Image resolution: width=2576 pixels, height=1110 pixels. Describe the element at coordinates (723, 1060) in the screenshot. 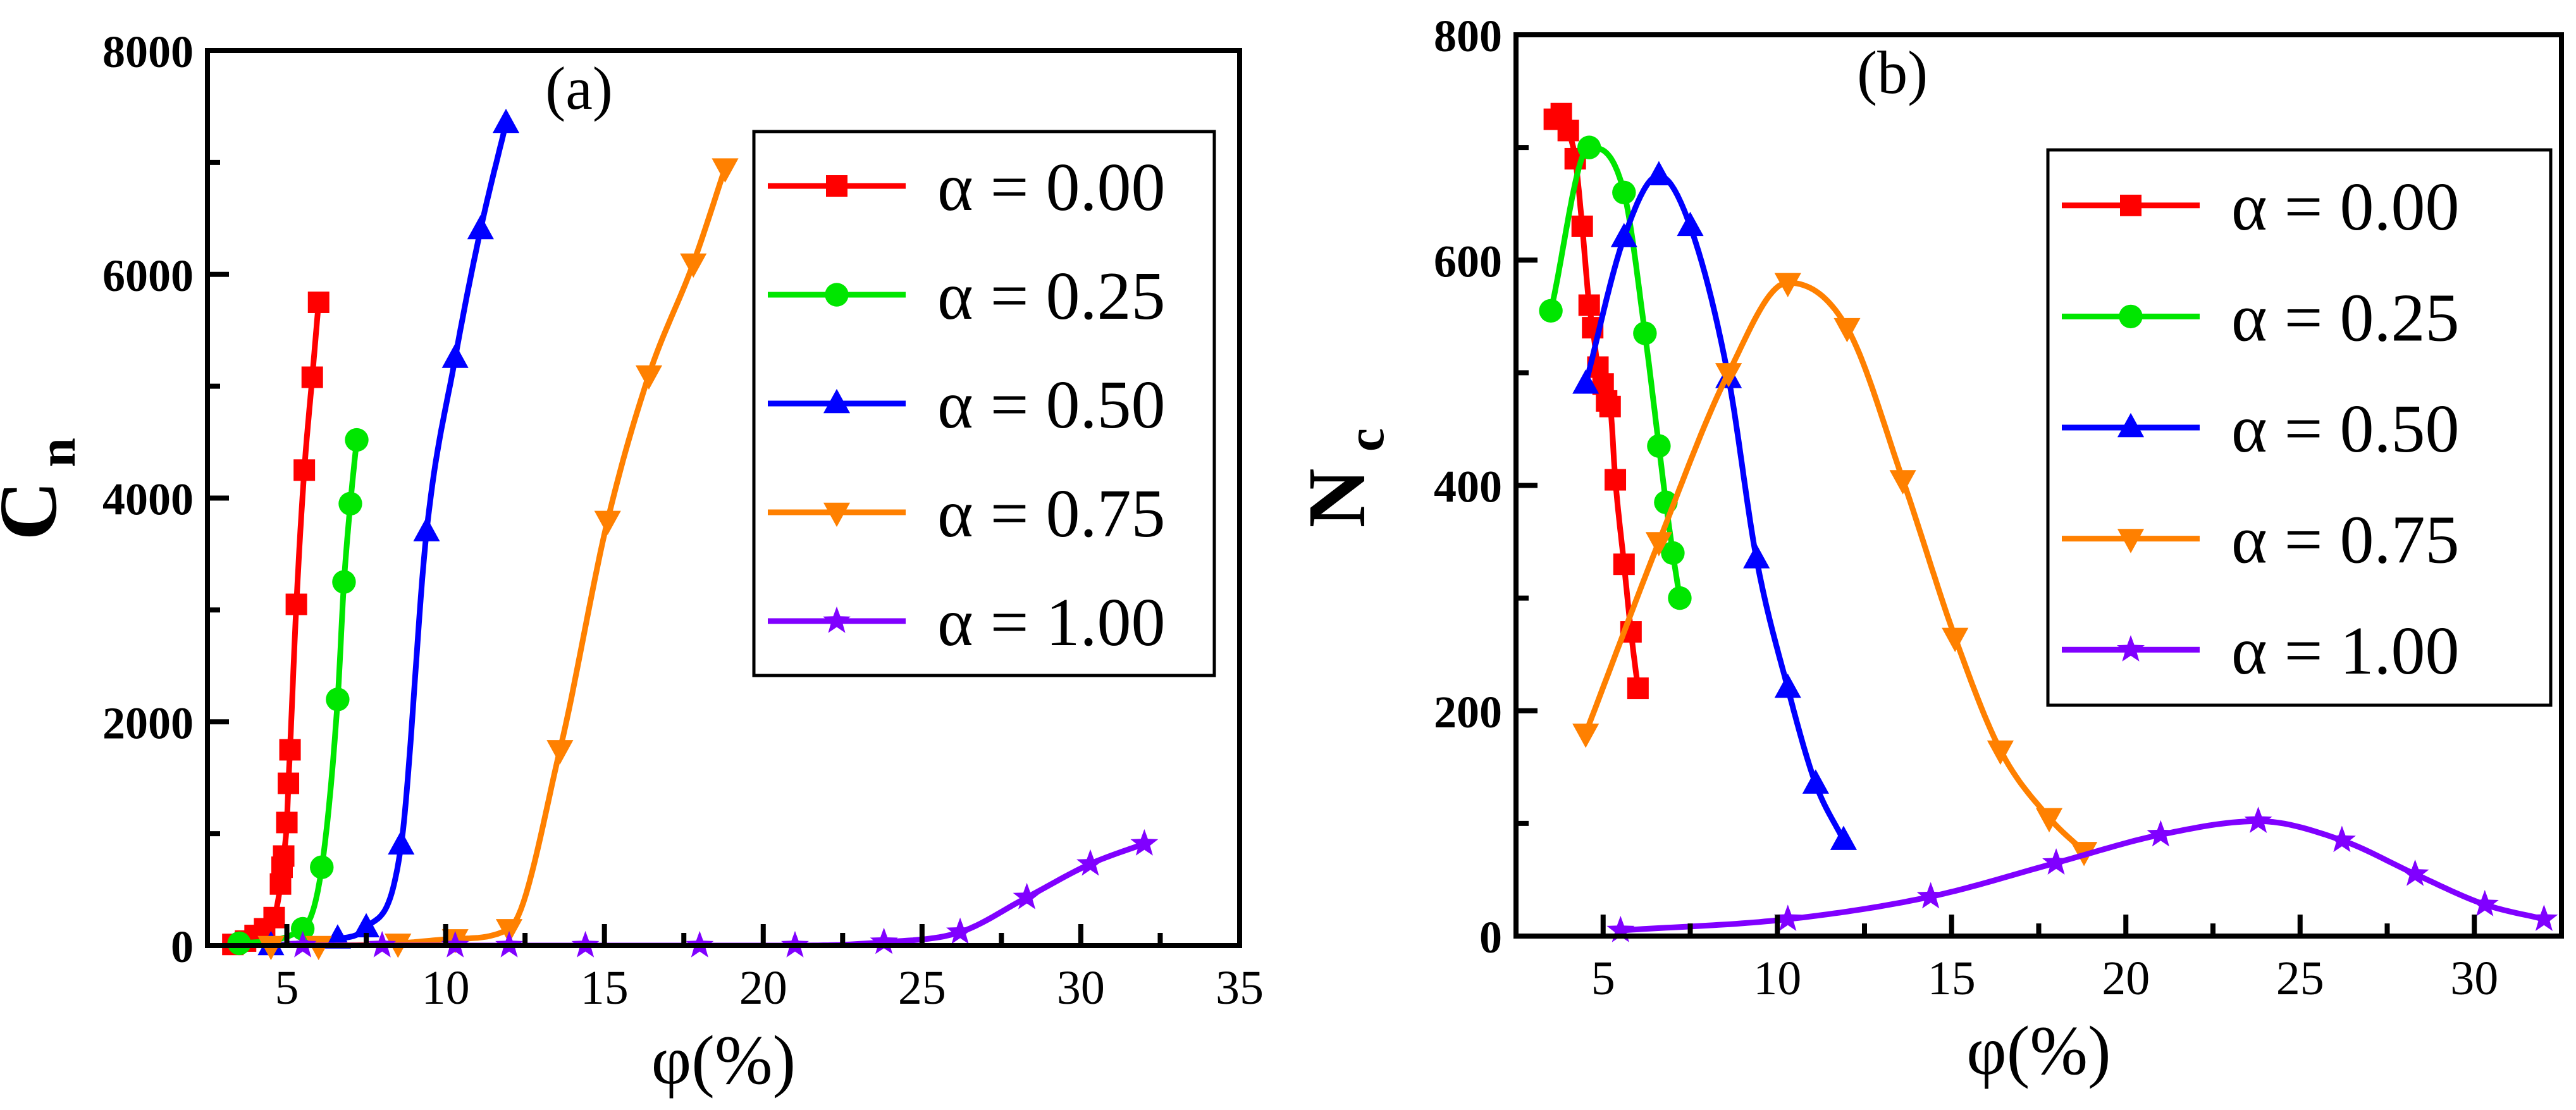

I see `panel-a-x-axis-label: φ(%)` at that location.